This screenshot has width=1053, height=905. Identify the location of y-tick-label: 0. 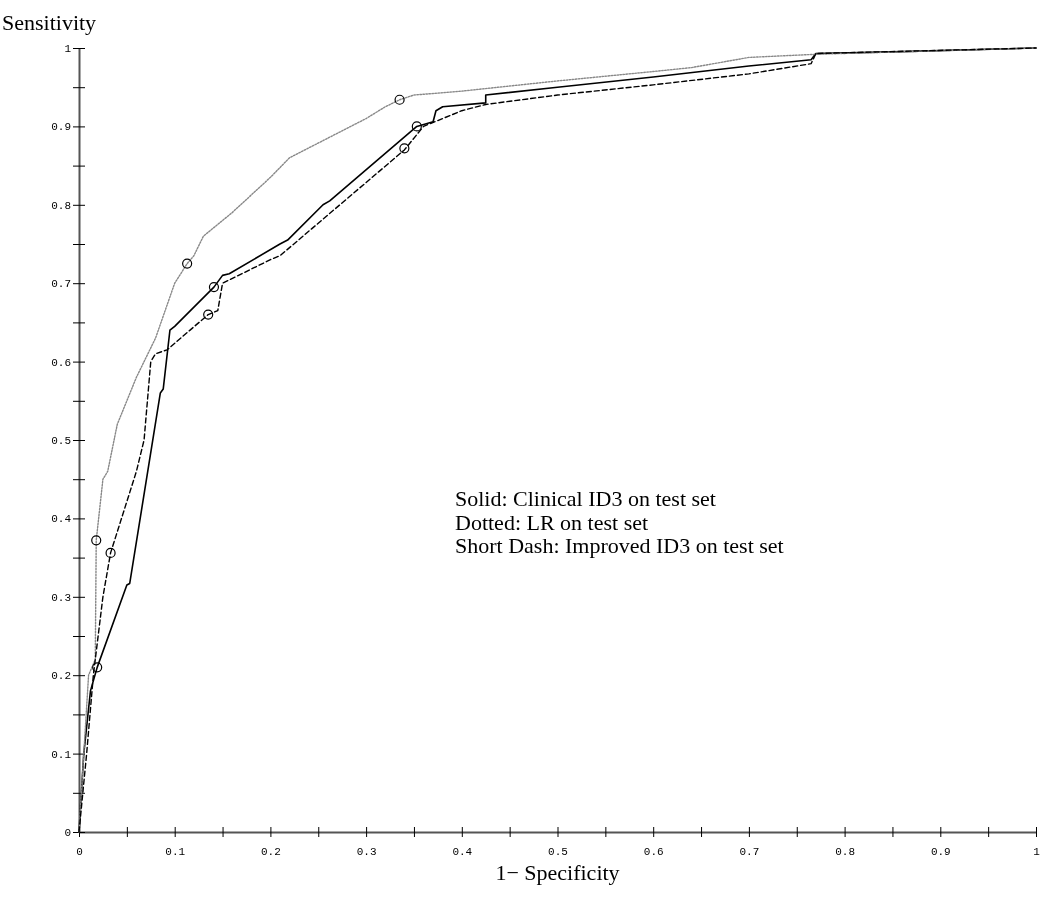
(67, 833).